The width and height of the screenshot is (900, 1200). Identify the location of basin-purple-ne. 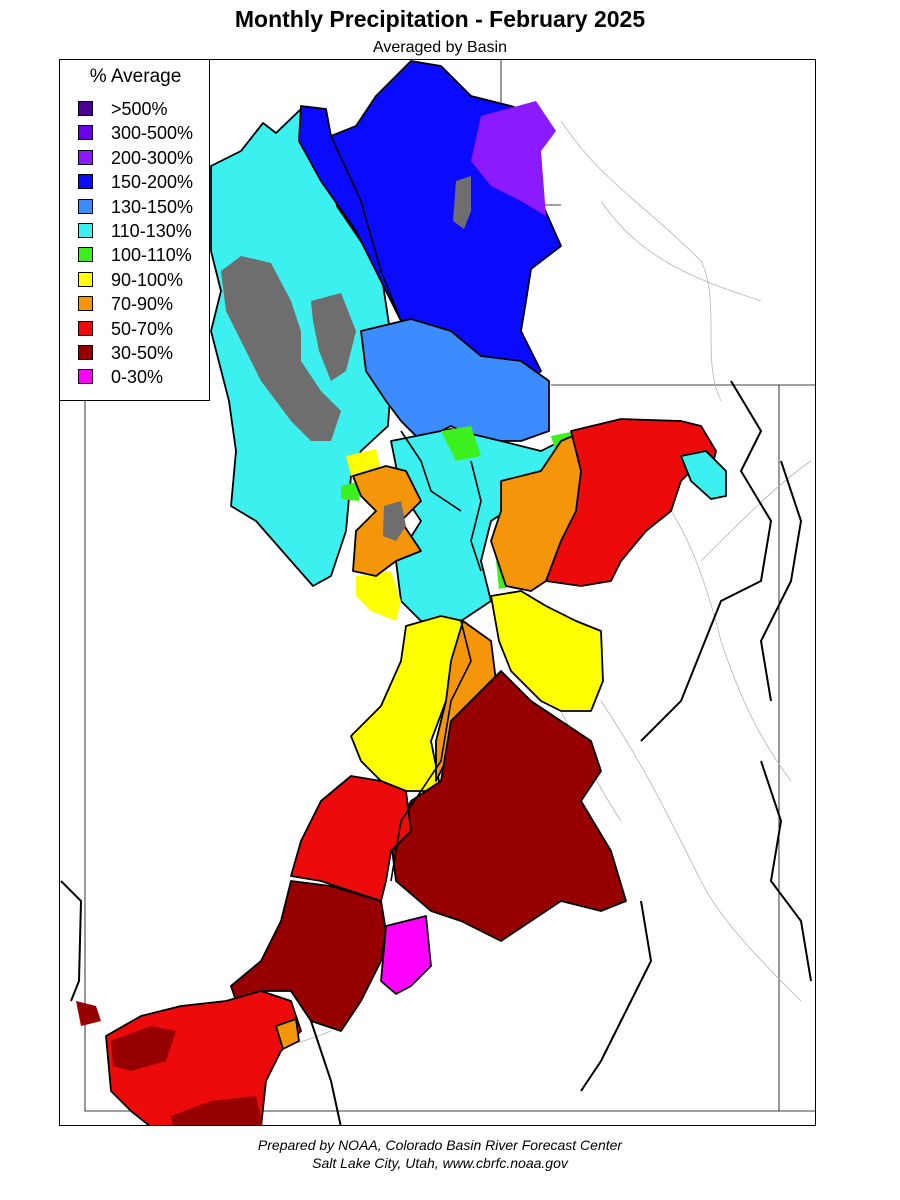
(513, 158).